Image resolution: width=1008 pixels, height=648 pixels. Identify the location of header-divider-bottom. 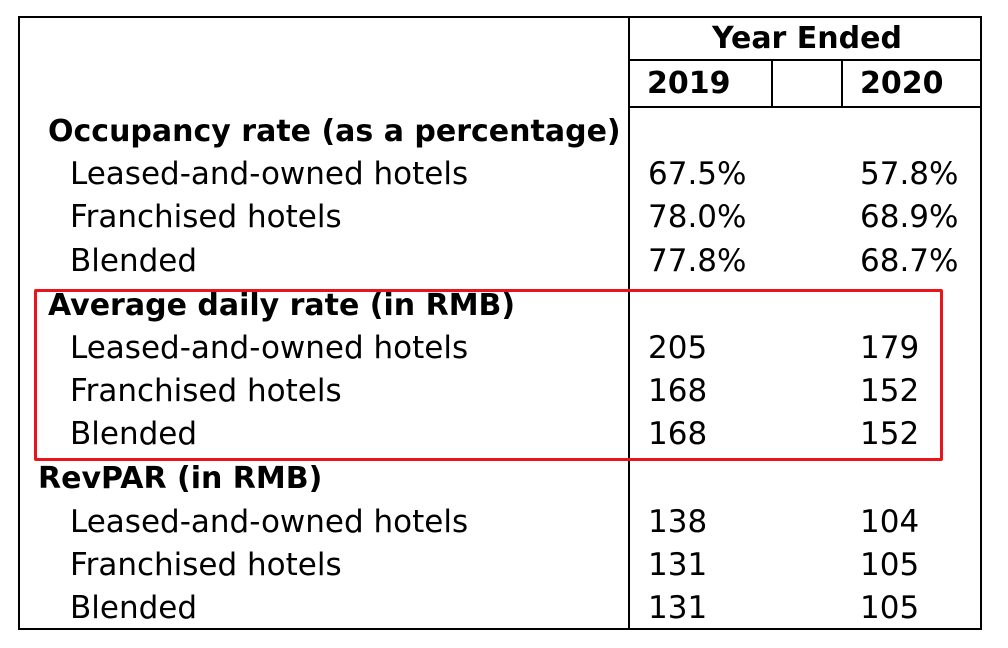
(805, 107).